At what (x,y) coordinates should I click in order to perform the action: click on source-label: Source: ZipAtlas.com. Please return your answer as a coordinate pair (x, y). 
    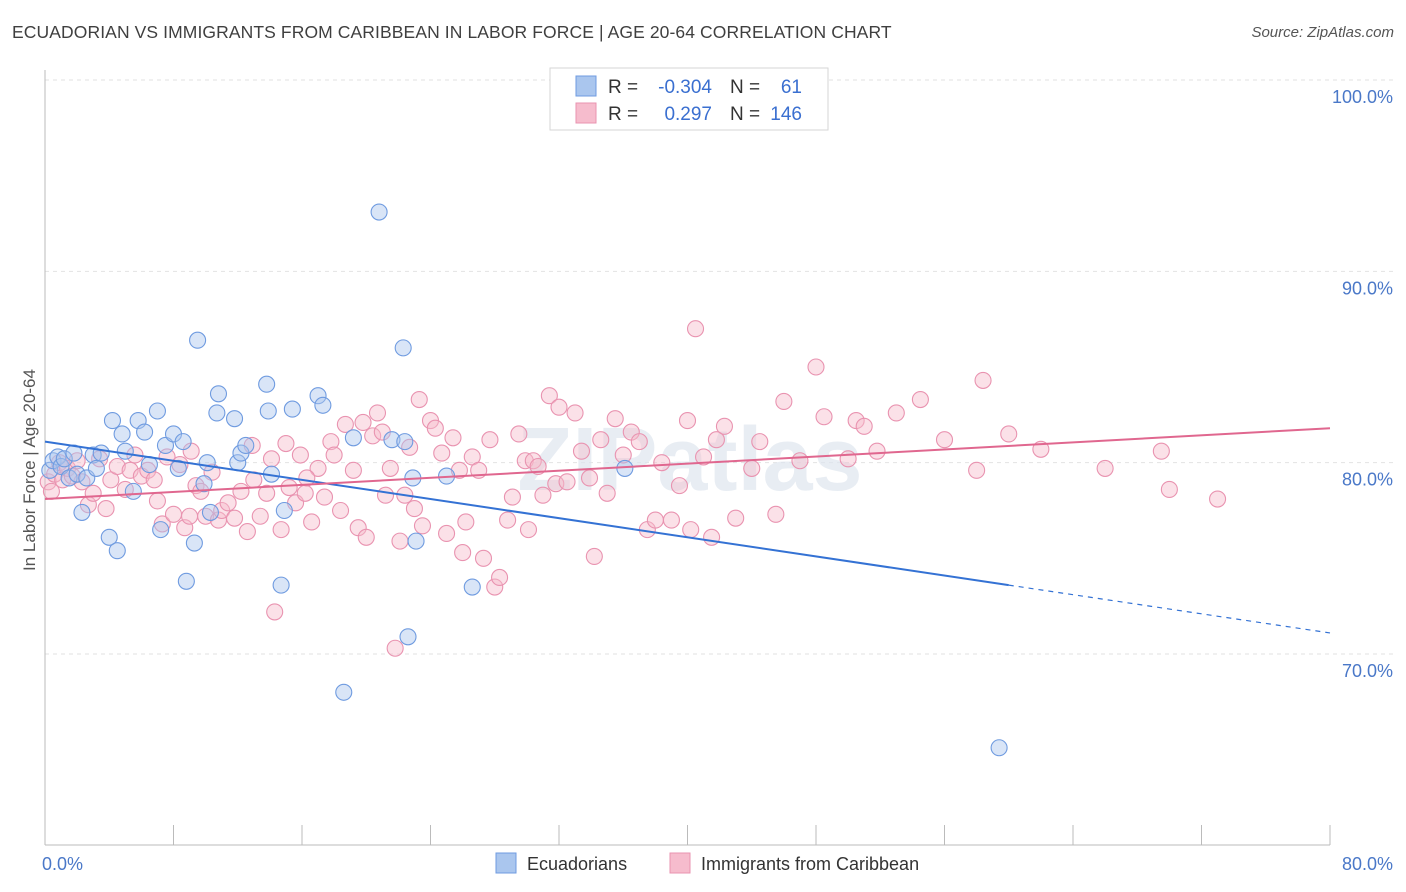
    Looking at the image, I should click on (1322, 32).